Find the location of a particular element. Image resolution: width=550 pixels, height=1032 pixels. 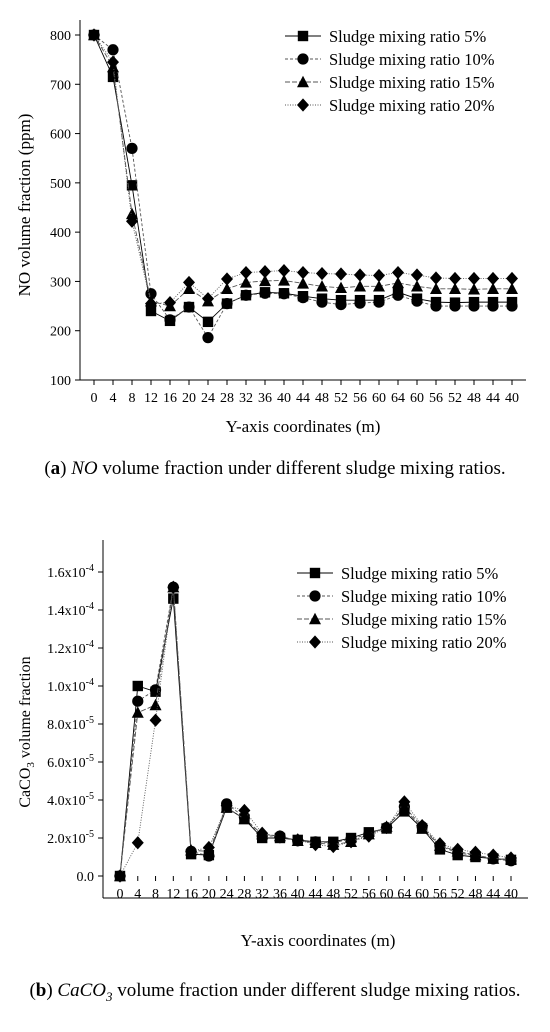

x-tick-label: 0 is located at coordinates (94, 398).